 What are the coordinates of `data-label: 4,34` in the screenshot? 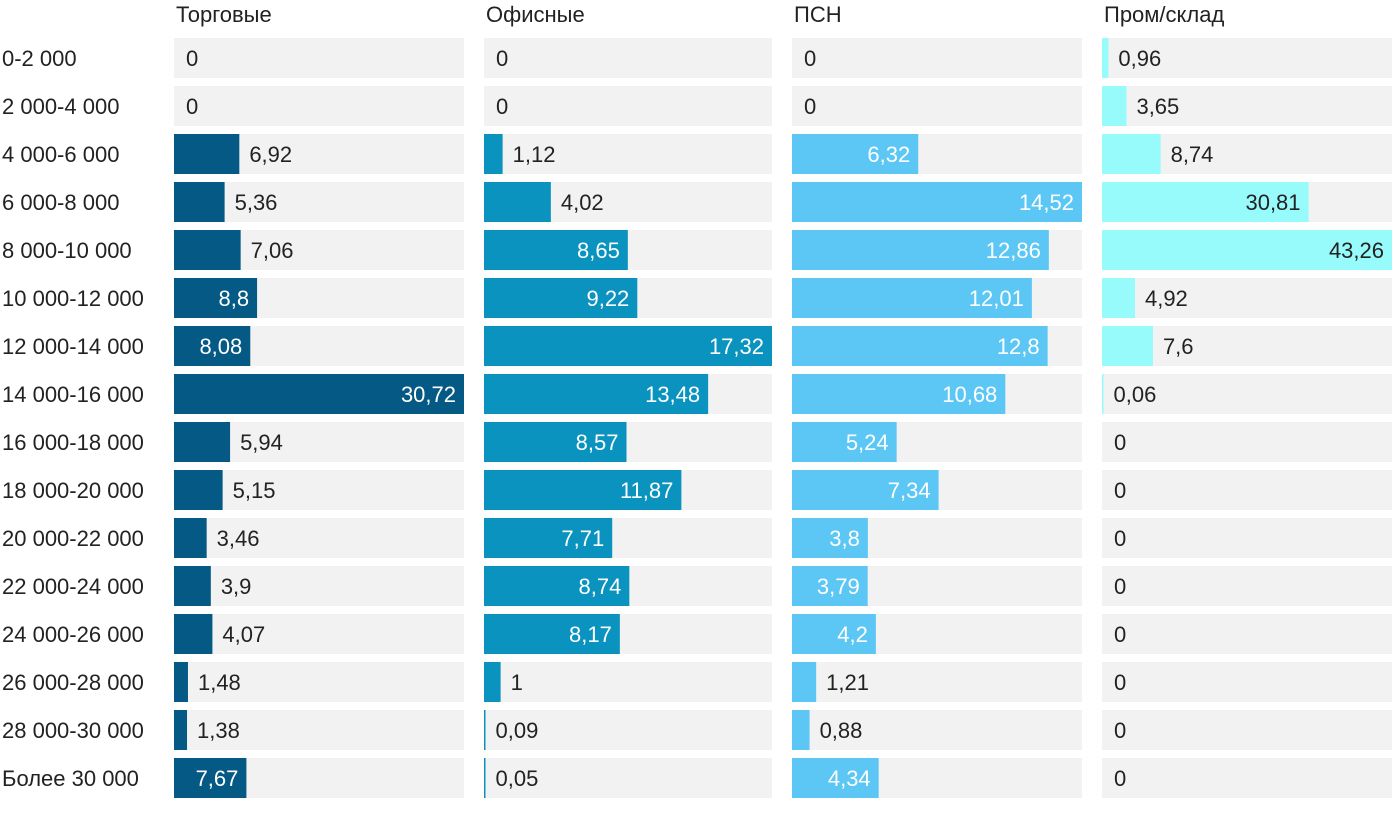 It's located at (849, 778).